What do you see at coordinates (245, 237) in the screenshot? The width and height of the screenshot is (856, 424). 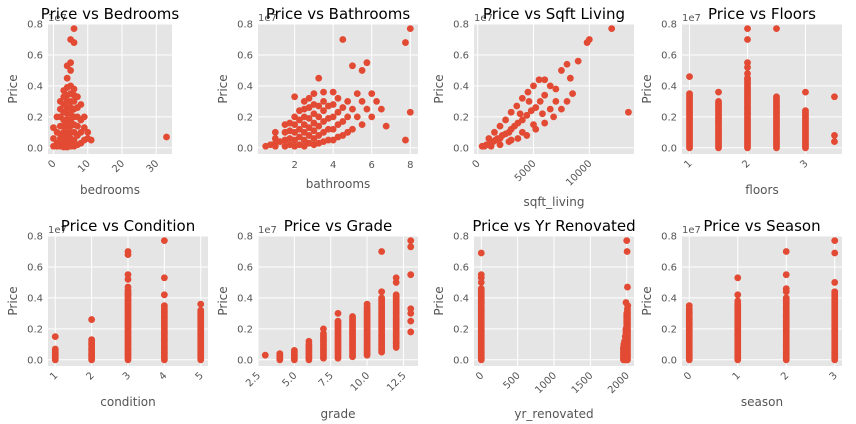 I see `y-tick-label: 0.8` at bounding box center [245, 237].